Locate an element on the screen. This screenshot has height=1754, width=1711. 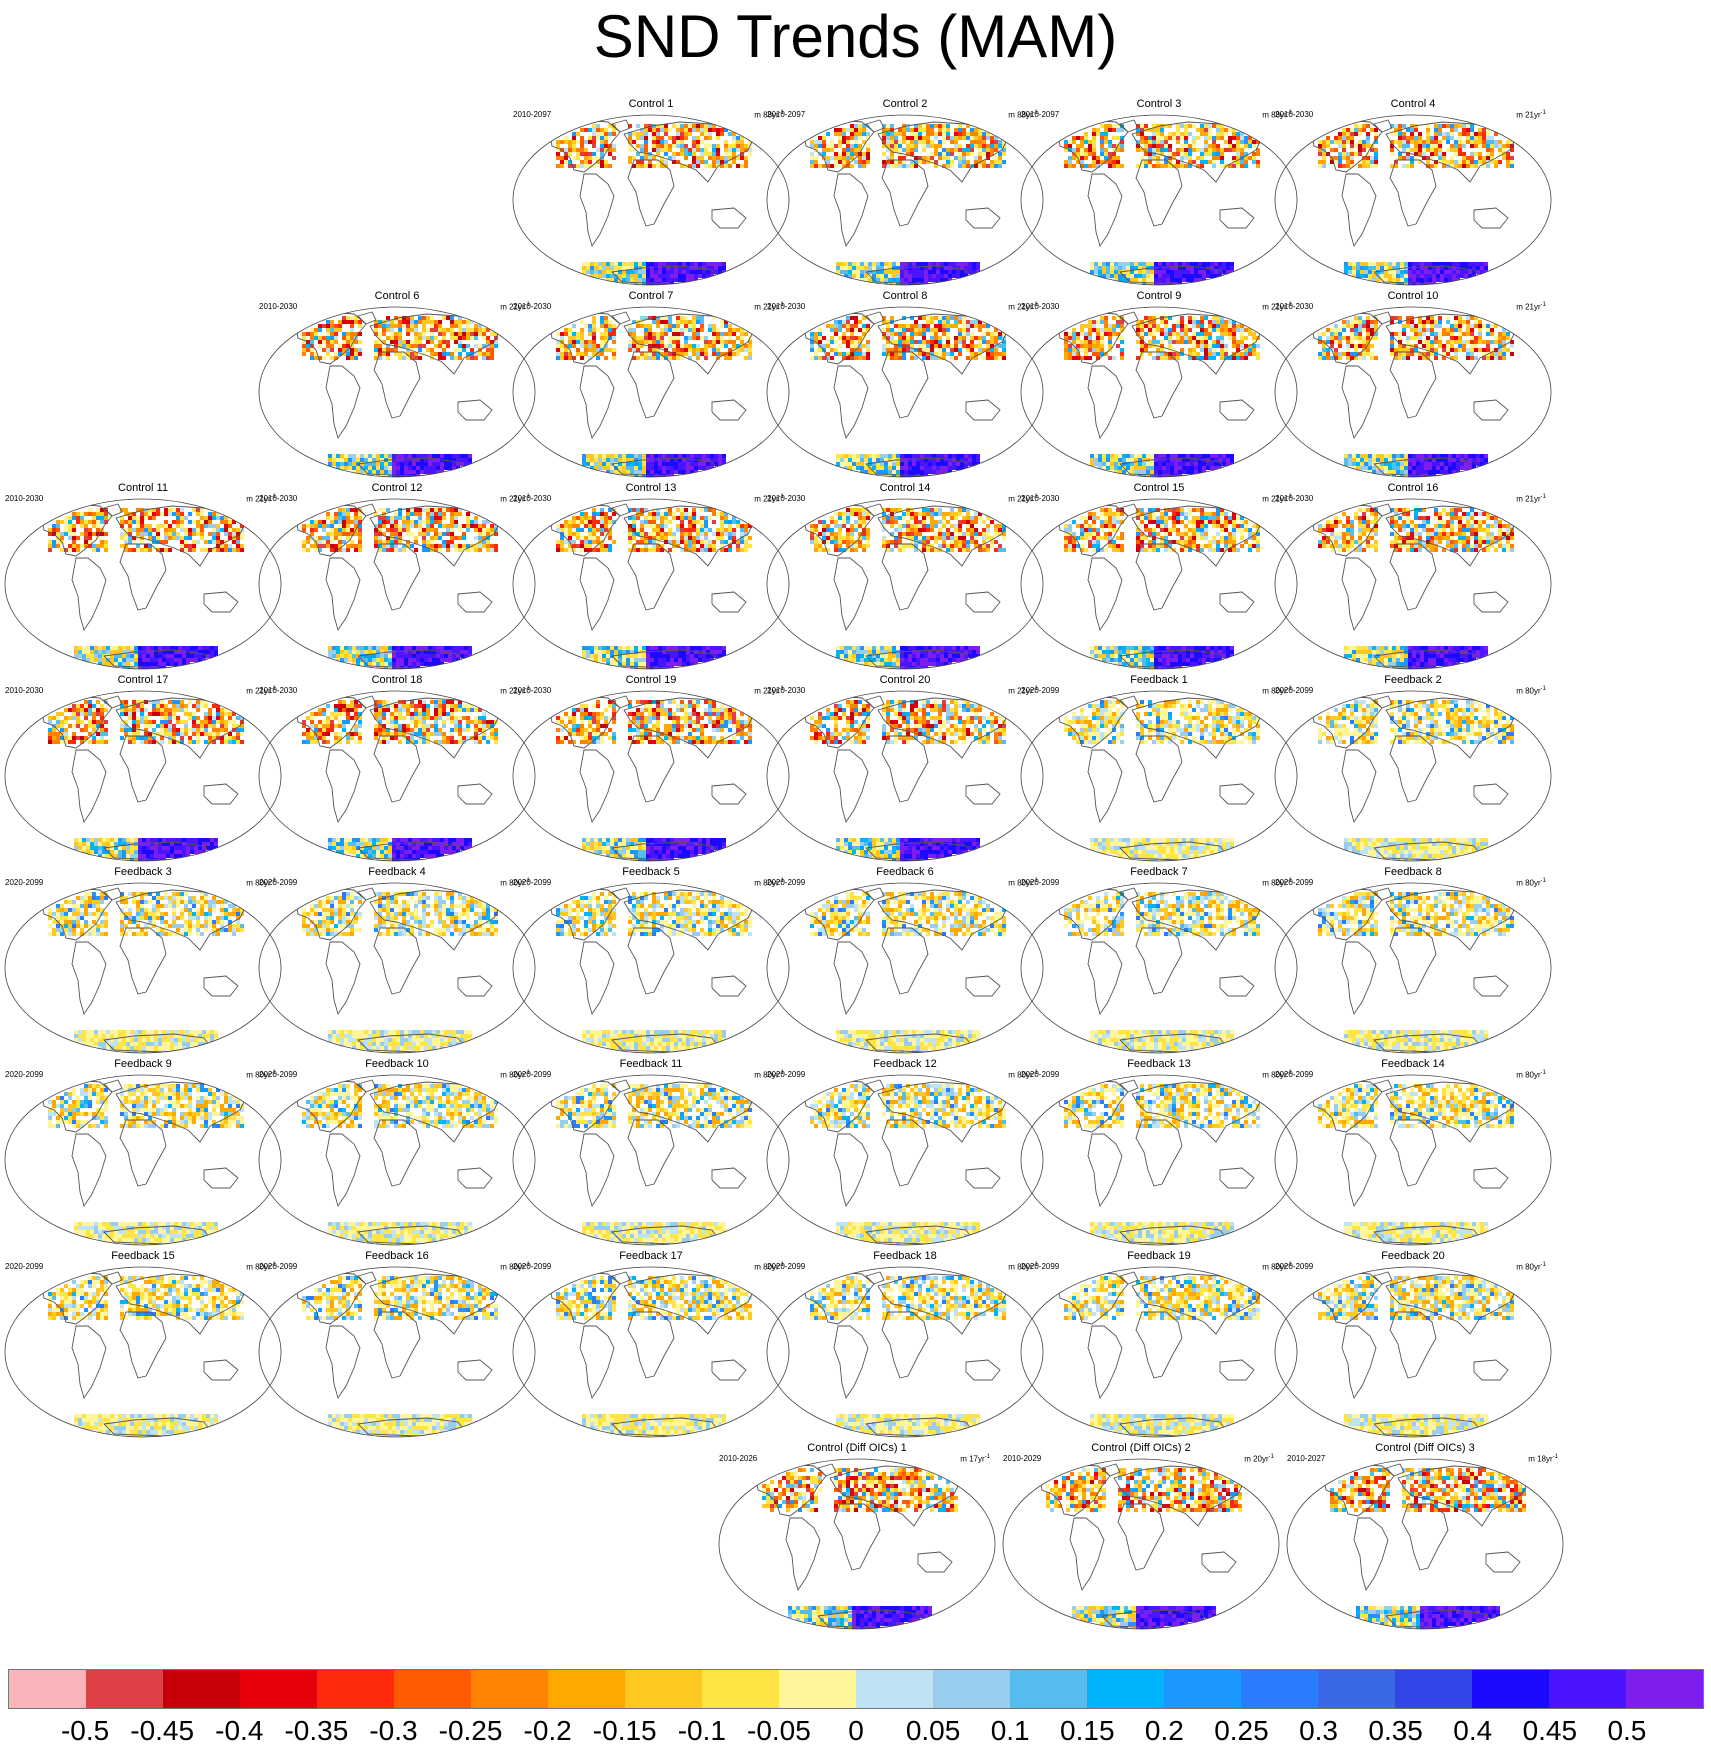
panel-period: 2010-2027 is located at coordinates (1306, 1459).